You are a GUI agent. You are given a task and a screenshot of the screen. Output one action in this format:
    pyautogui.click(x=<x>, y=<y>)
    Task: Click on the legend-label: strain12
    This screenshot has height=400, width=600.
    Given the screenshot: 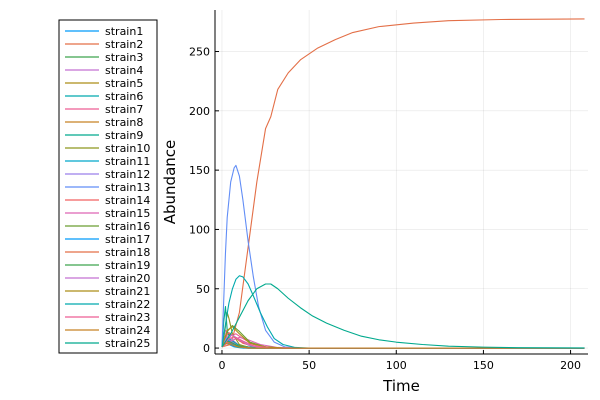 What is the action you would take?
    pyautogui.click(x=127, y=174)
    